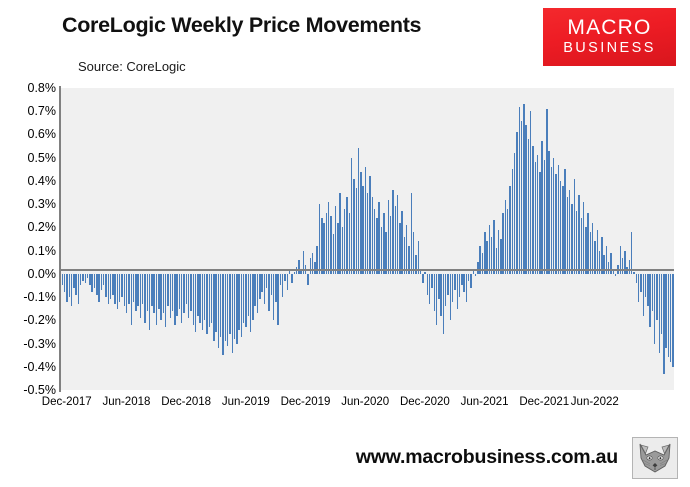 The width and height of the screenshot is (690, 487). Describe the element at coordinates (39, 366) in the screenshot. I see `y-axis-tick-label: -0.4%` at that location.